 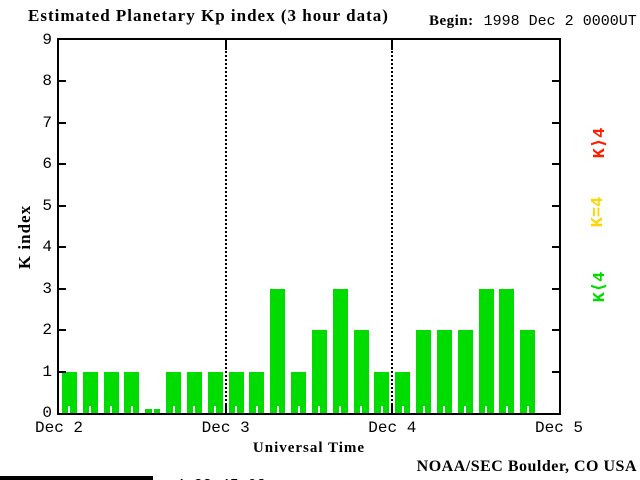 I want to click on y-tick-label: 0, so click(x=47, y=413).